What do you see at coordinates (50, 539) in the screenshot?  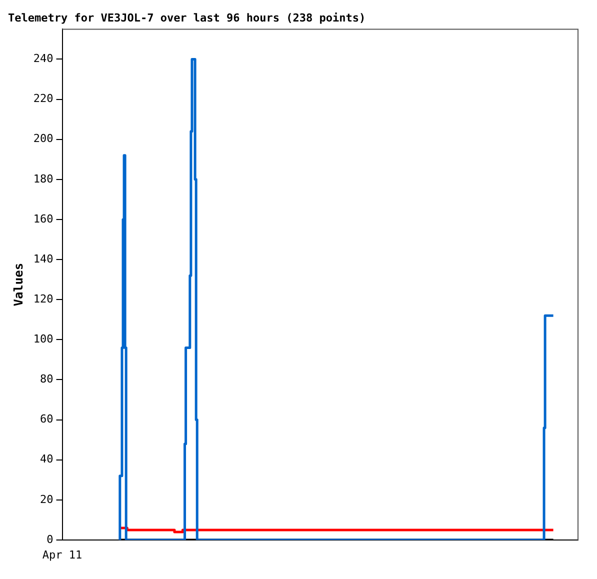 I see `y-tick-label: 0` at bounding box center [50, 539].